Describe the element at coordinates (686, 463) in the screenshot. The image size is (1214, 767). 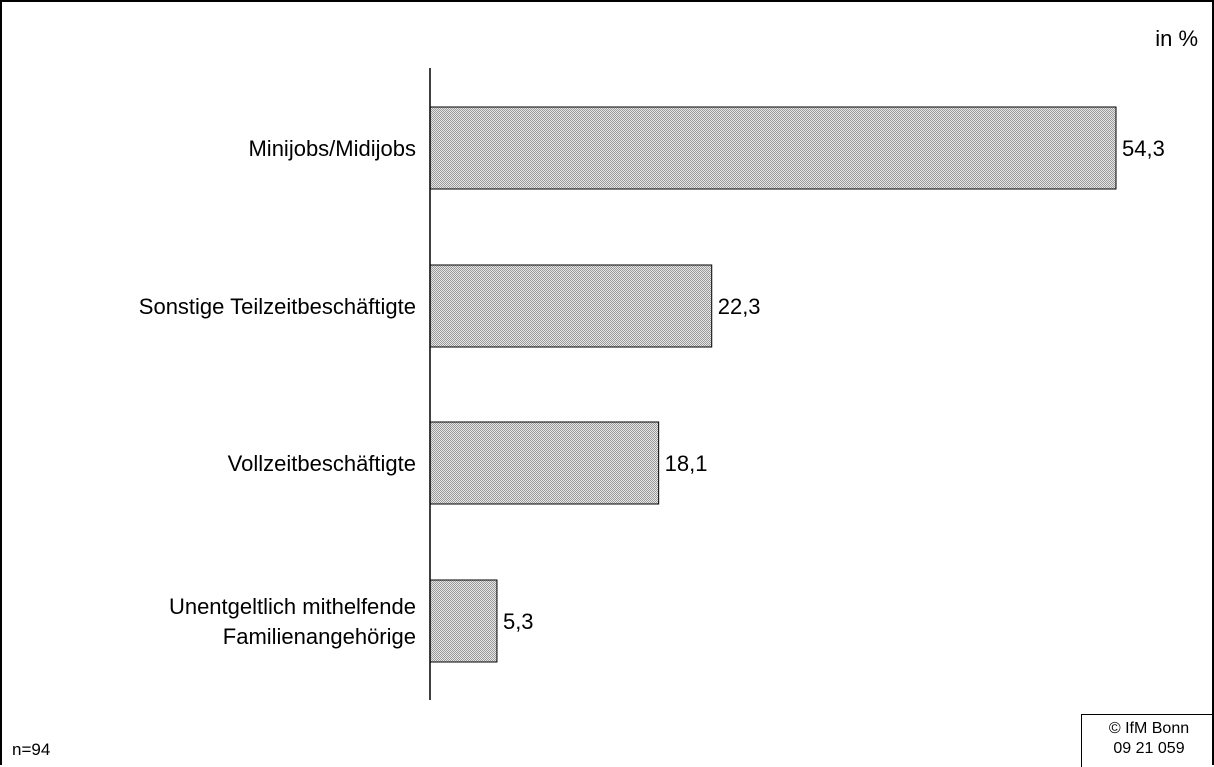
I see `value-label-2: 18,1` at that location.